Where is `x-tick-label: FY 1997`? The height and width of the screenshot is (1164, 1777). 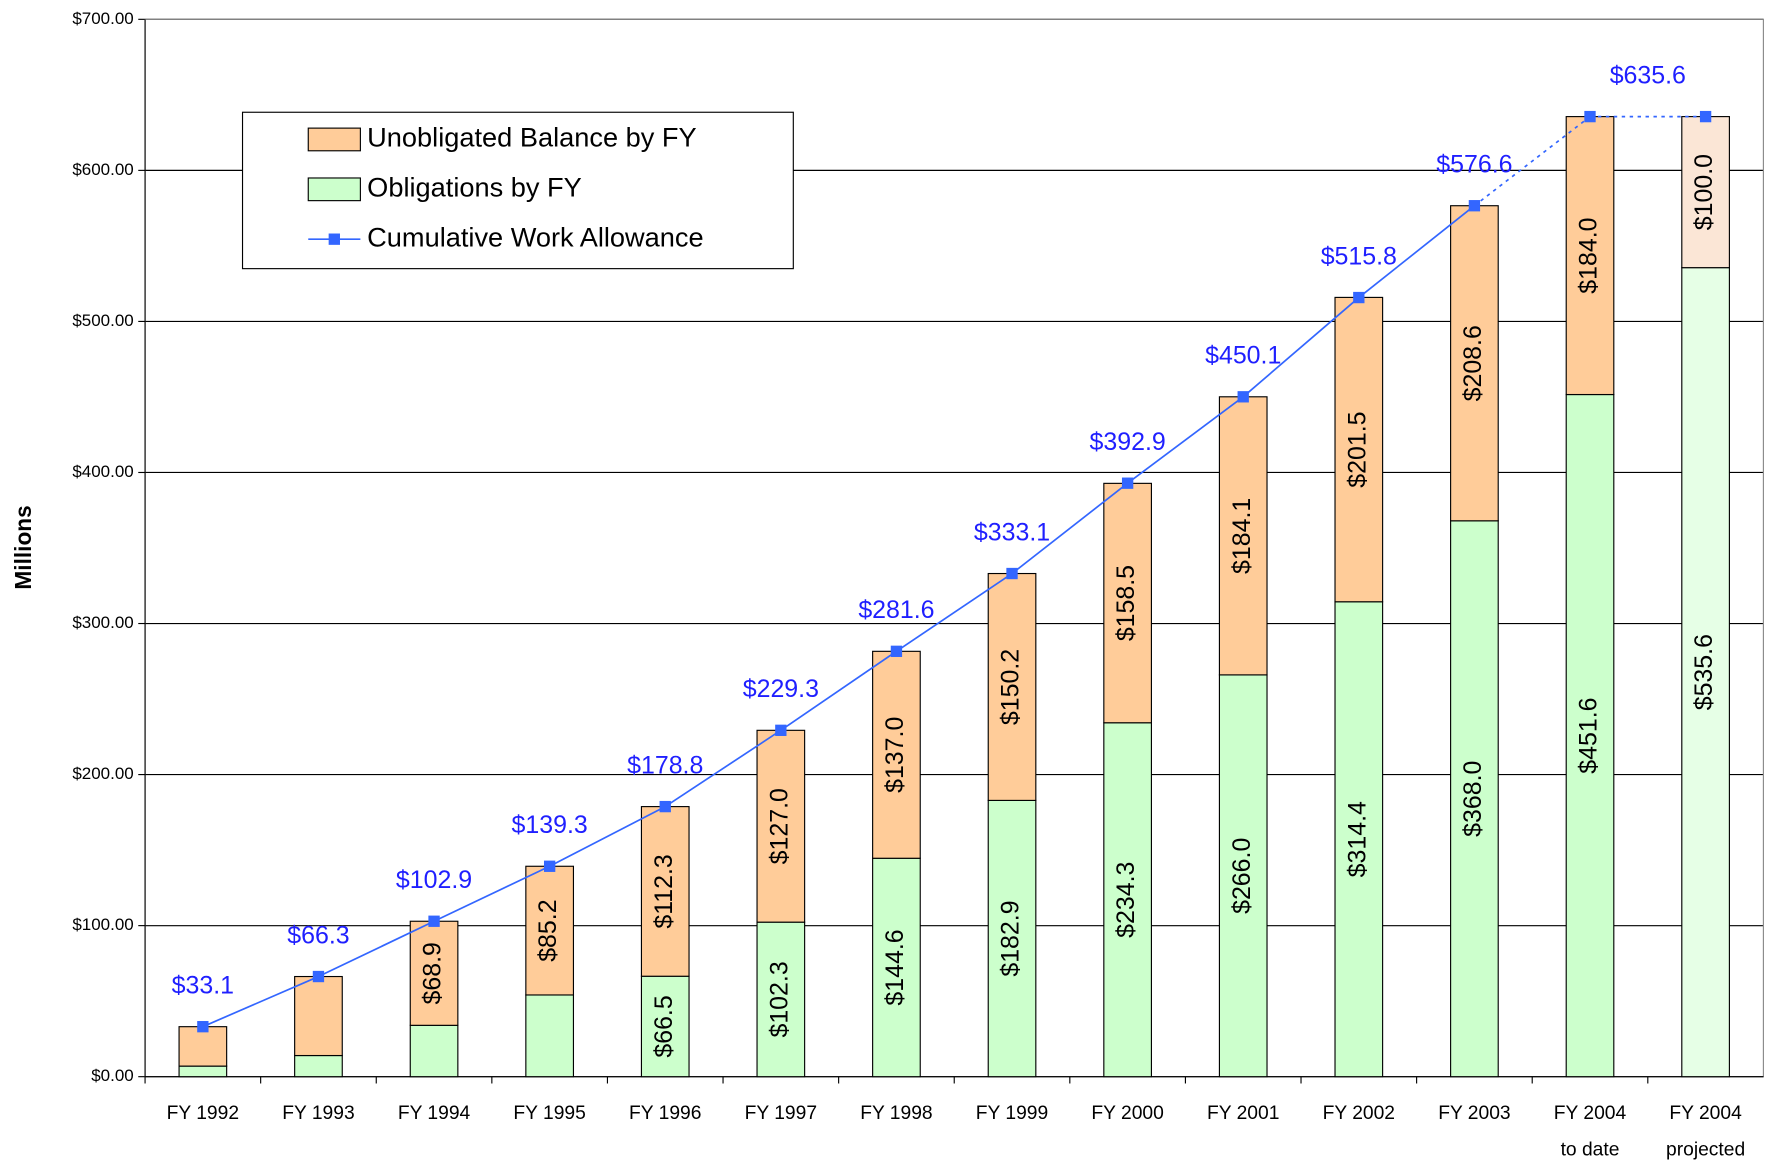
x-tick-label: FY 1997 is located at coordinates (781, 1113).